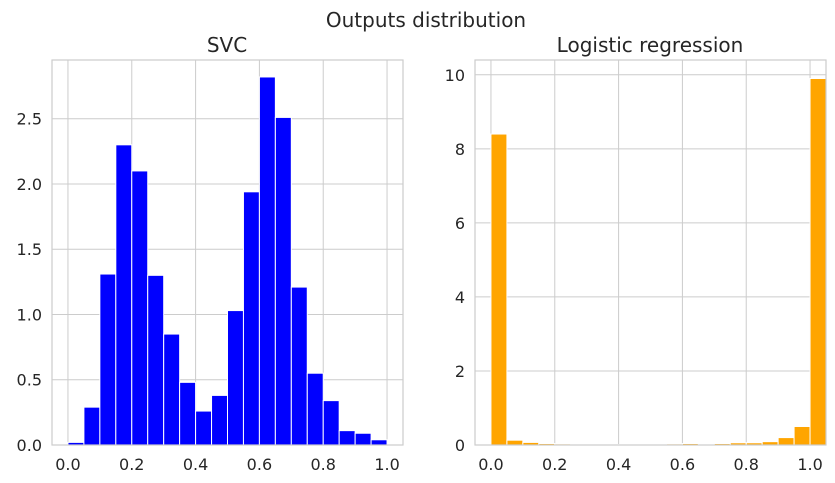  What do you see at coordinates (490, 464) in the screenshot?
I see `logreg-x-tick-label: 0.0` at bounding box center [490, 464].